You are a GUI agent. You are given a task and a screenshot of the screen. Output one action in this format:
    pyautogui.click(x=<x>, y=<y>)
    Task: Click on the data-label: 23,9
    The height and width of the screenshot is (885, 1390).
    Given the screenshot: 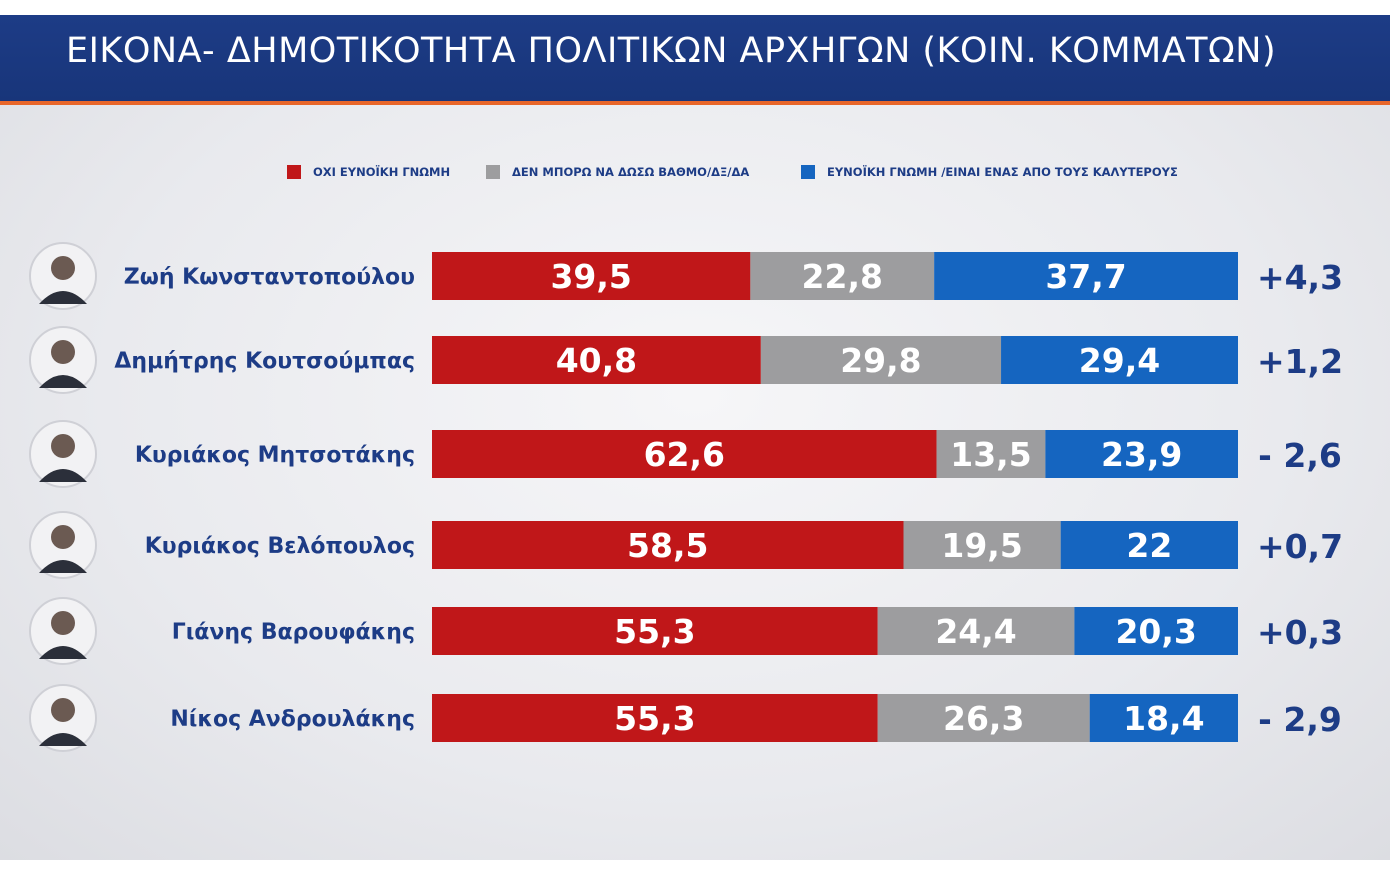 What is the action you would take?
    pyautogui.click(x=1141, y=454)
    